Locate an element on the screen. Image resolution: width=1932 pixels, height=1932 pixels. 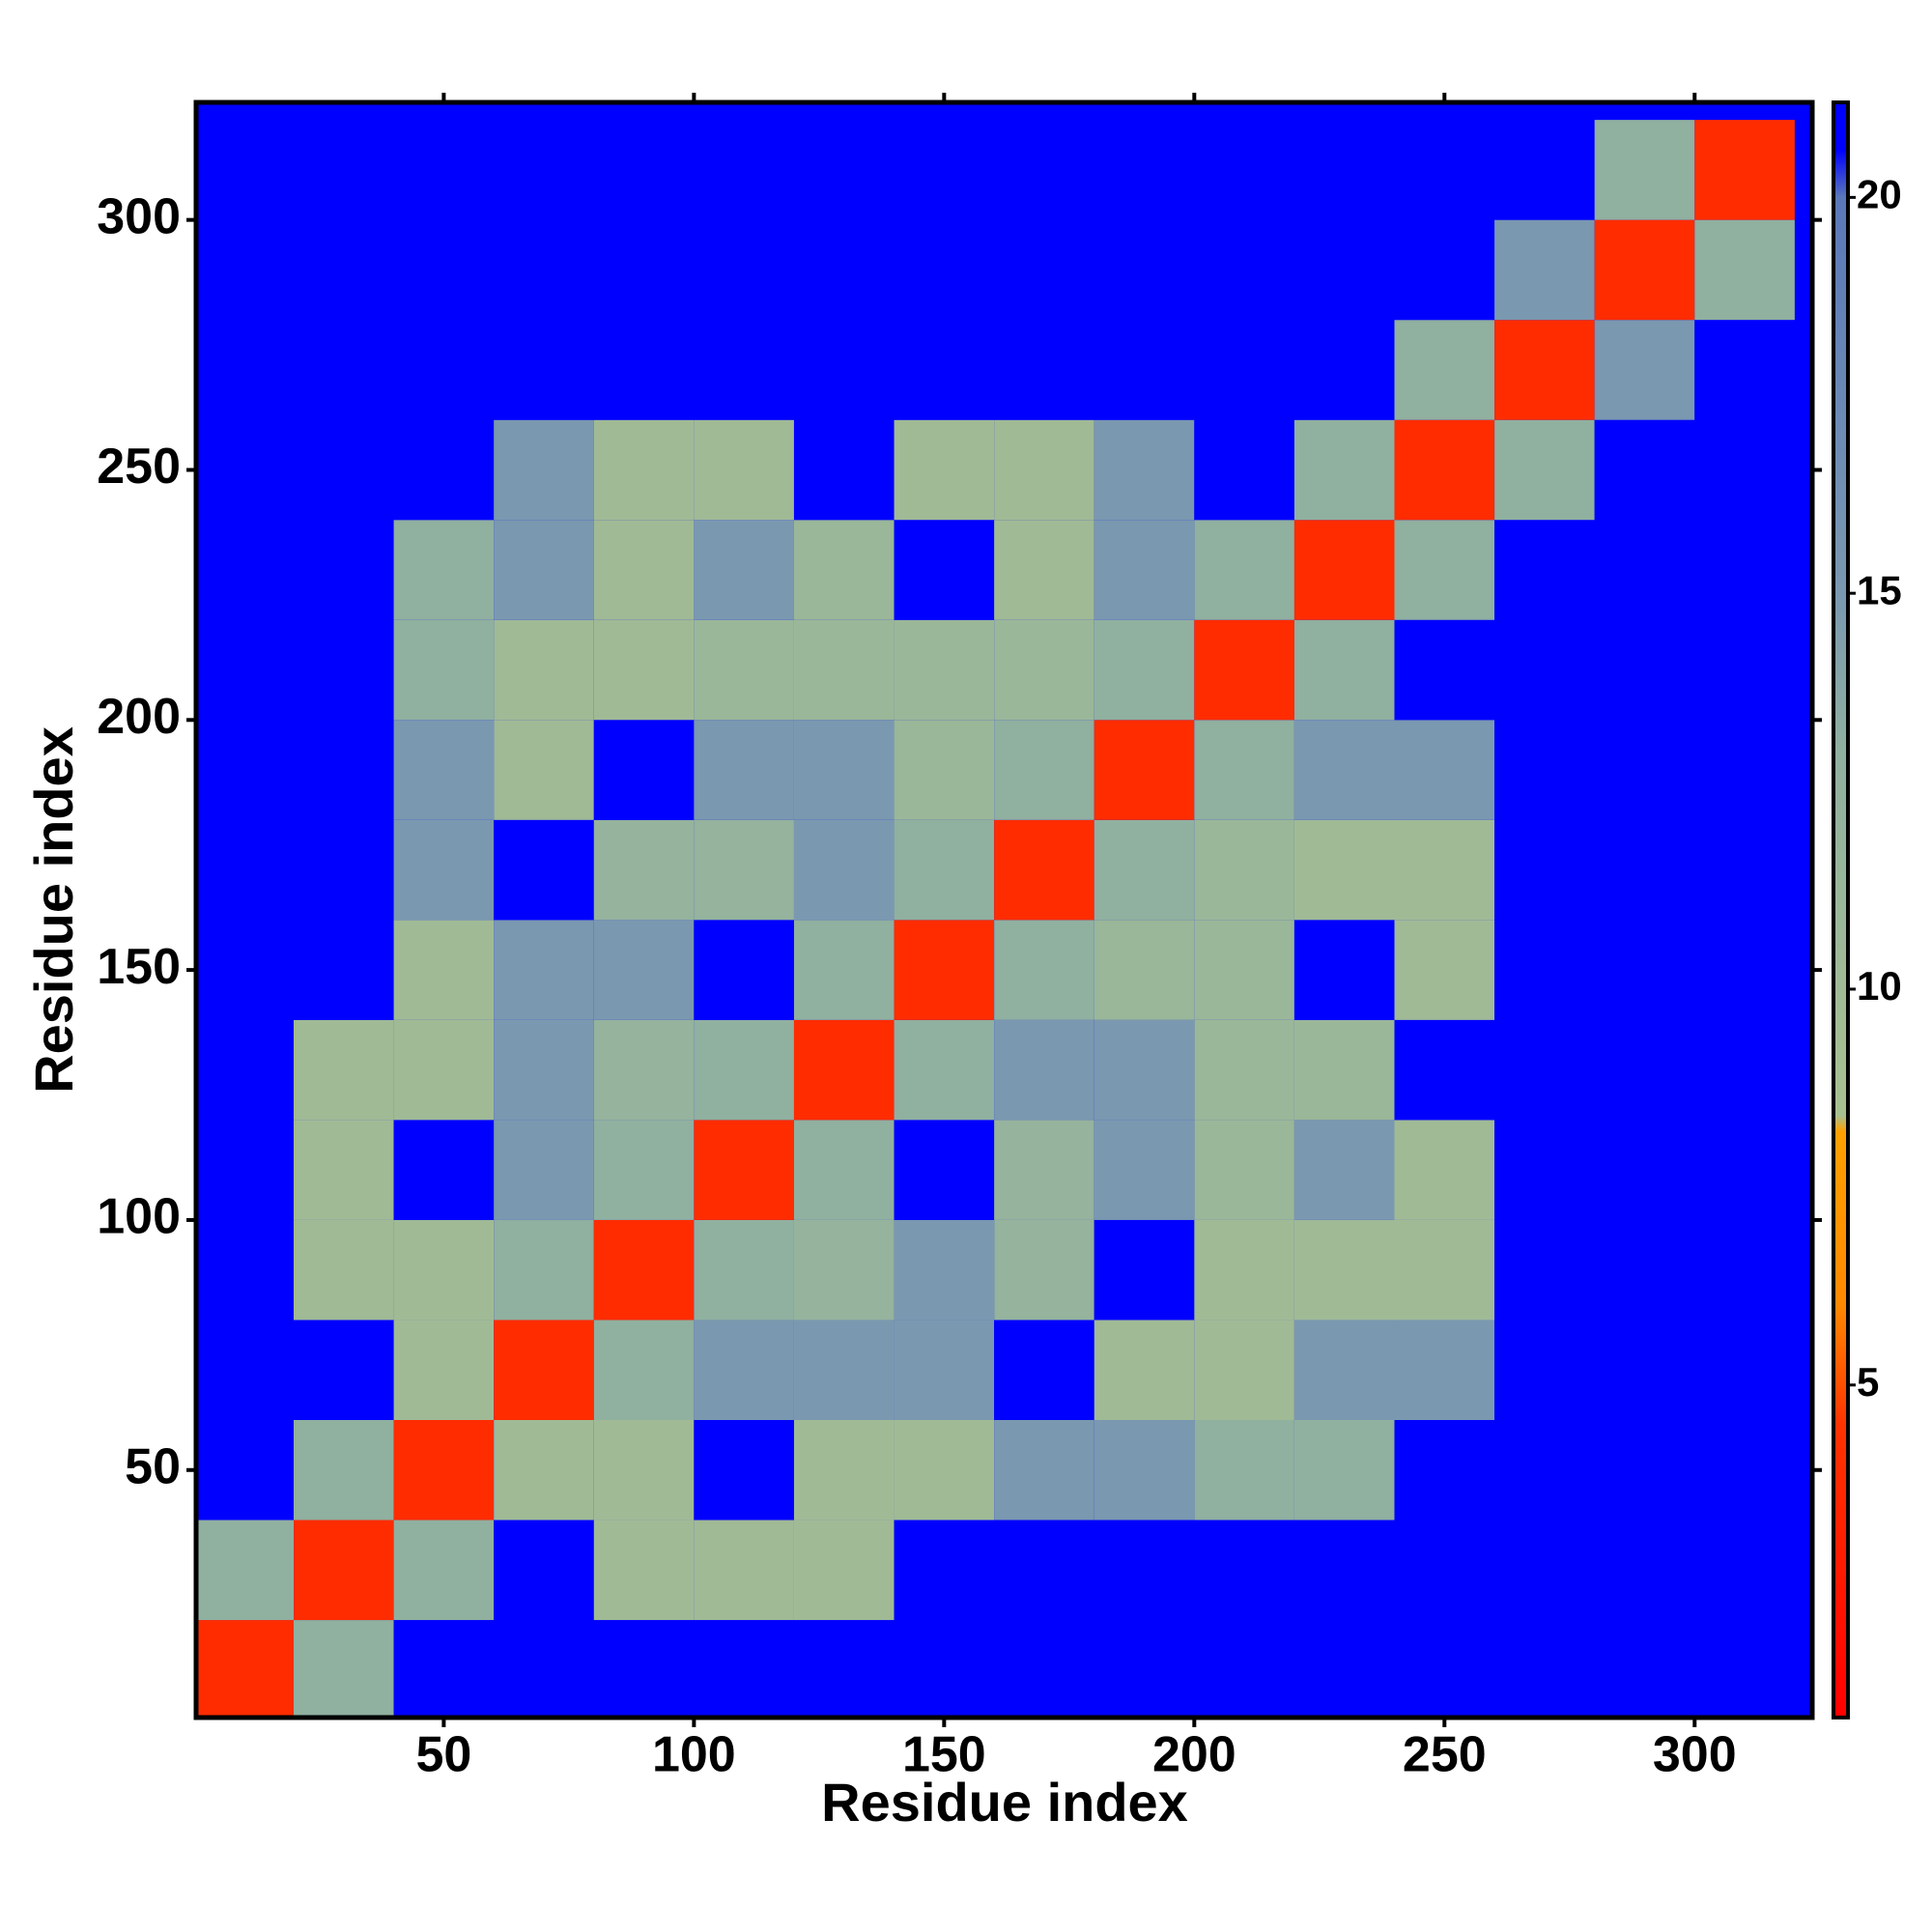
x-tick-label: 250 is located at coordinates (1445, 1755).